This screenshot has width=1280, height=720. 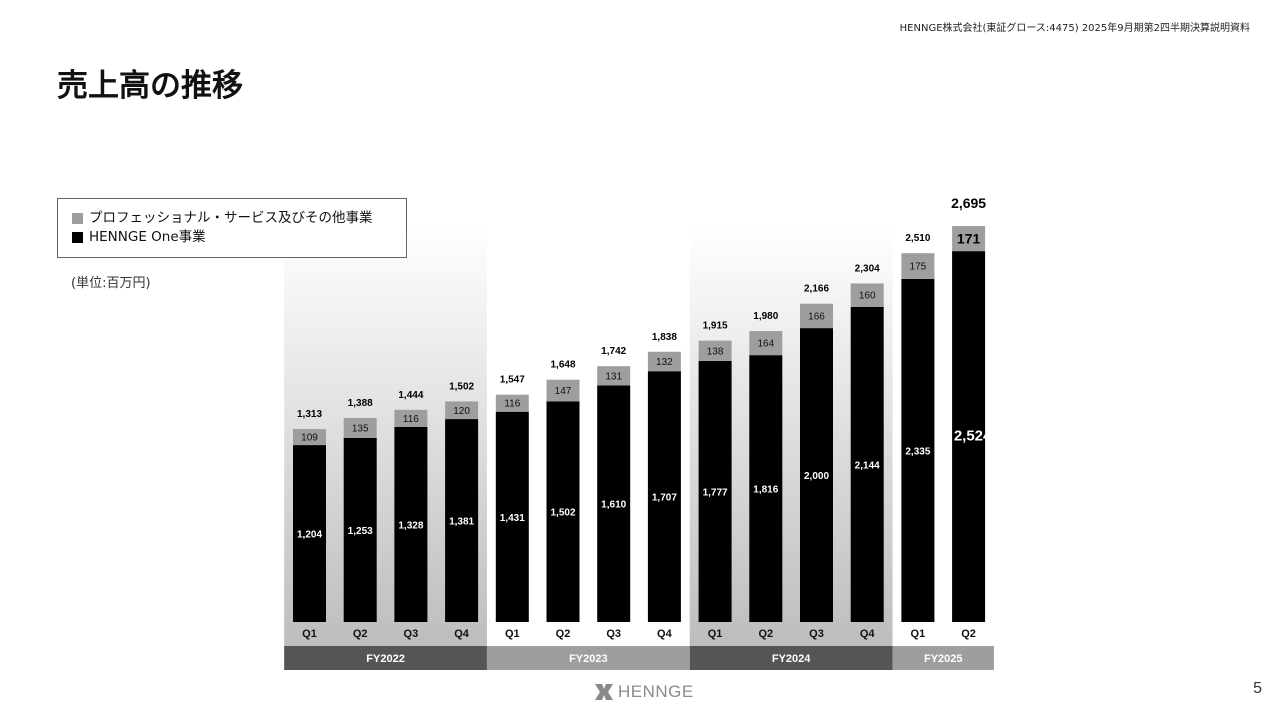 I want to click on data-label-total: 2,166, so click(x=816, y=289).